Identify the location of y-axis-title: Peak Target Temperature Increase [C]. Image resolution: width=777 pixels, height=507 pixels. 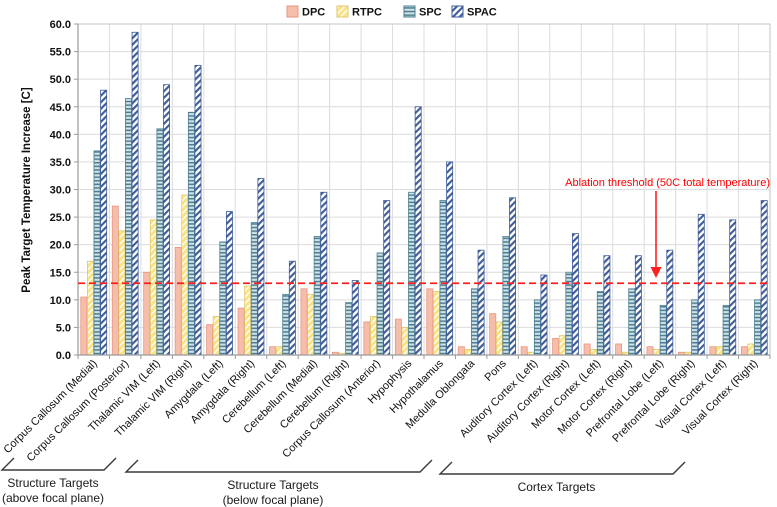
(27, 190).